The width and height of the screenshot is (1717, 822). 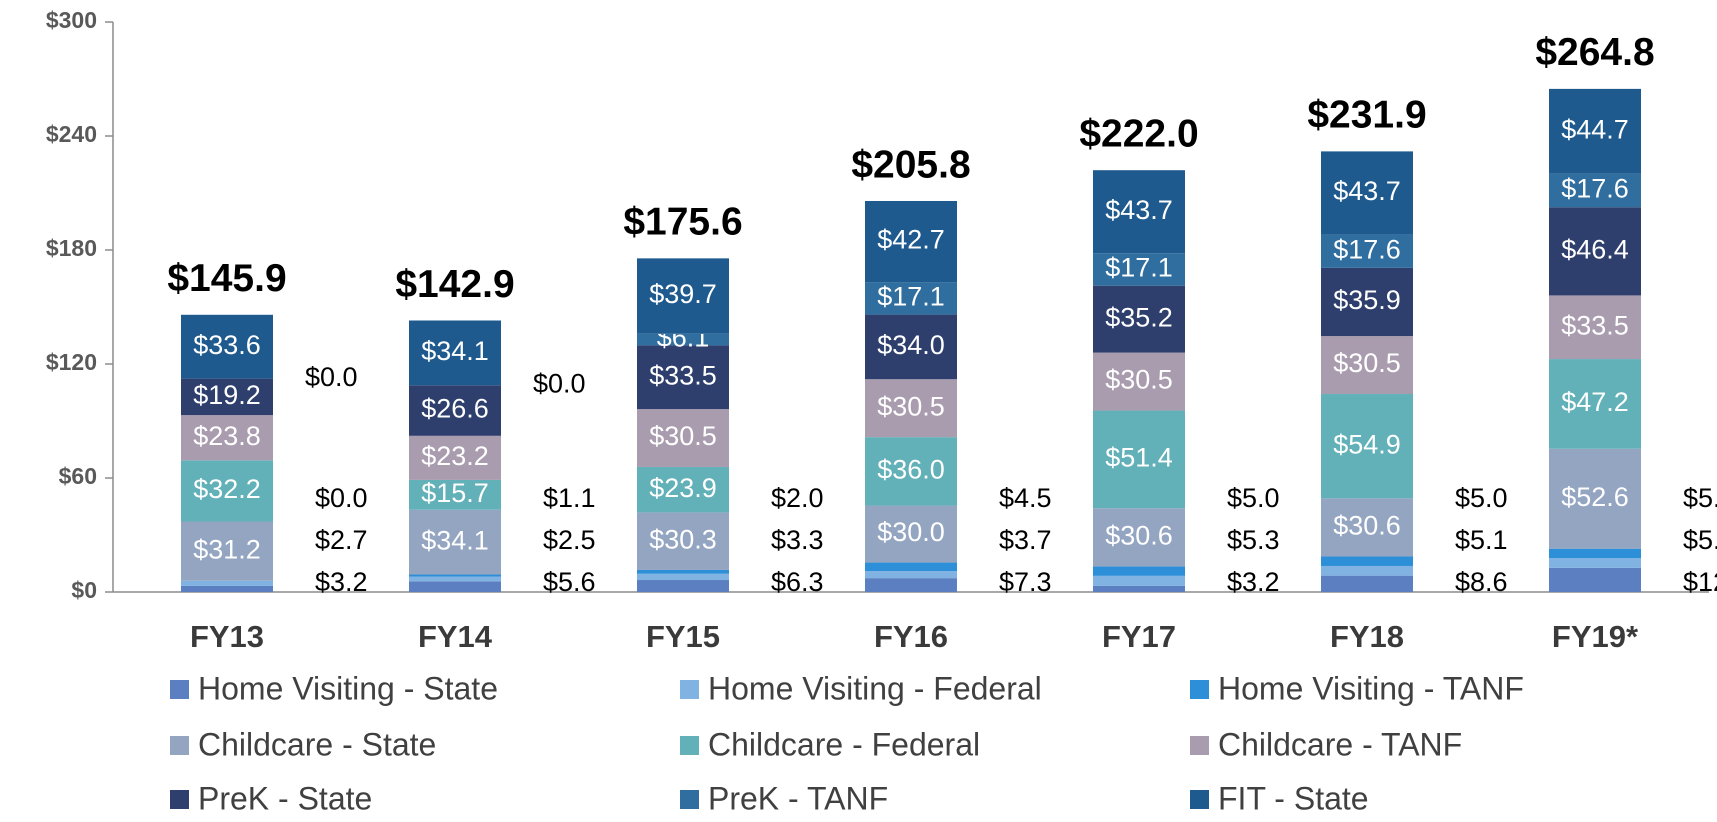 What do you see at coordinates (227, 436) in the screenshot?
I see `data-label: $23.8` at bounding box center [227, 436].